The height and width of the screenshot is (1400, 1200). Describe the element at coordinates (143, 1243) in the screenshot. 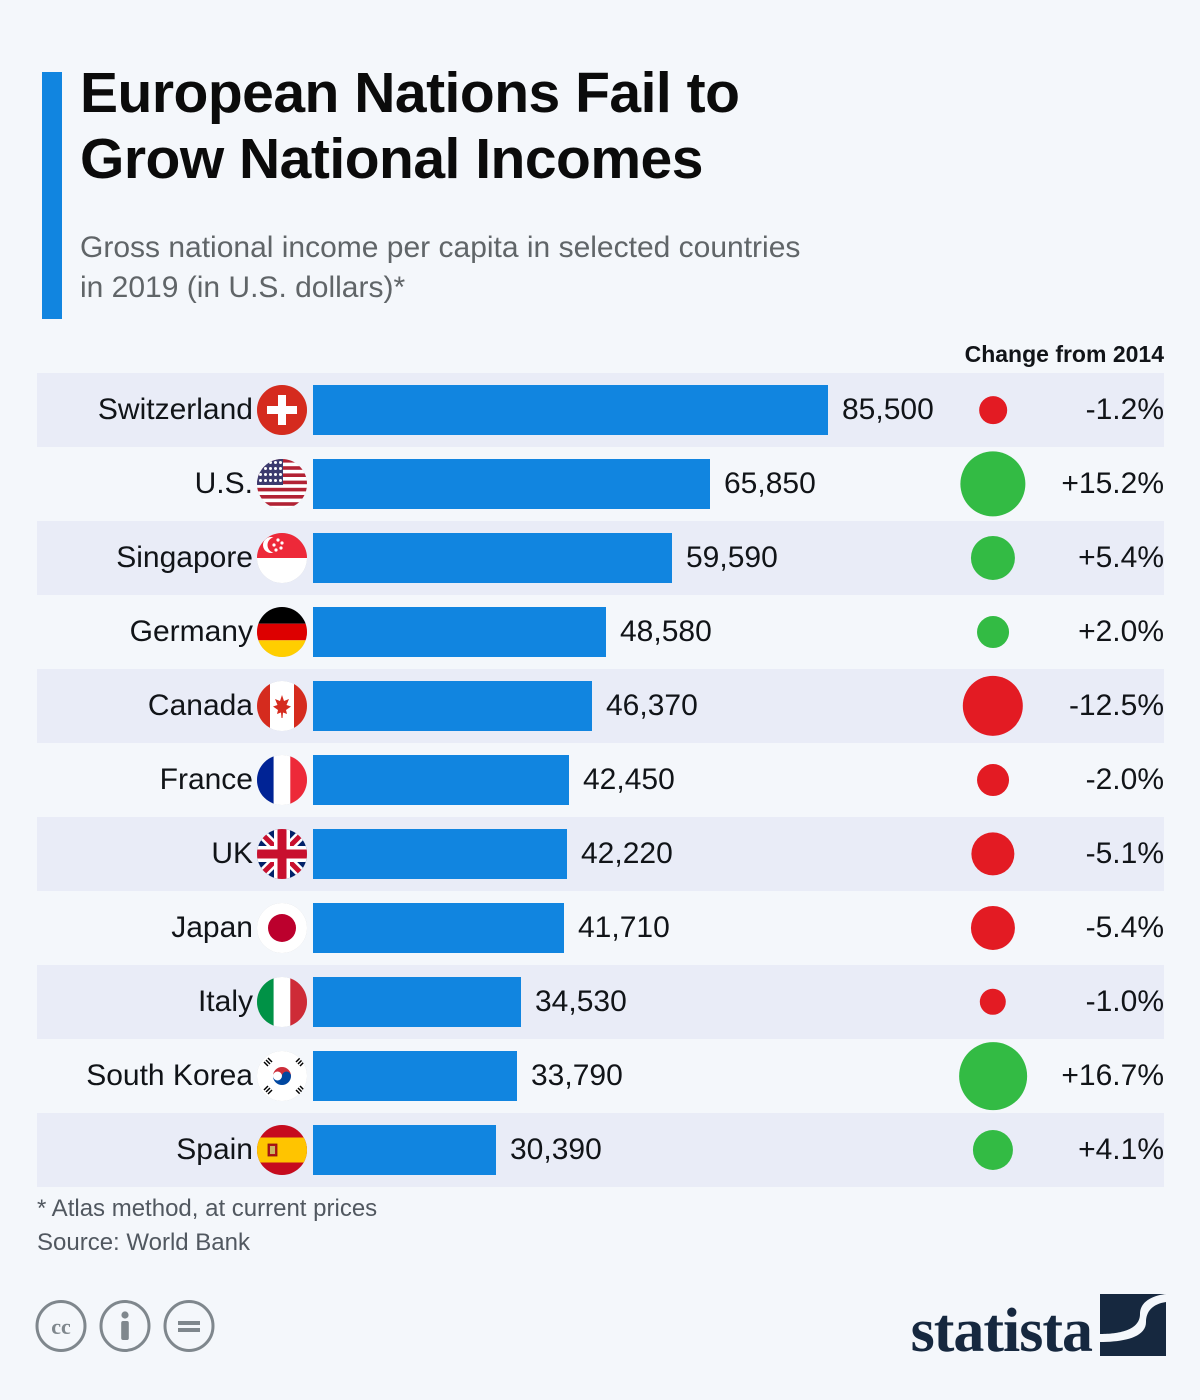

I see `source-text: Source: World Bank` at that location.